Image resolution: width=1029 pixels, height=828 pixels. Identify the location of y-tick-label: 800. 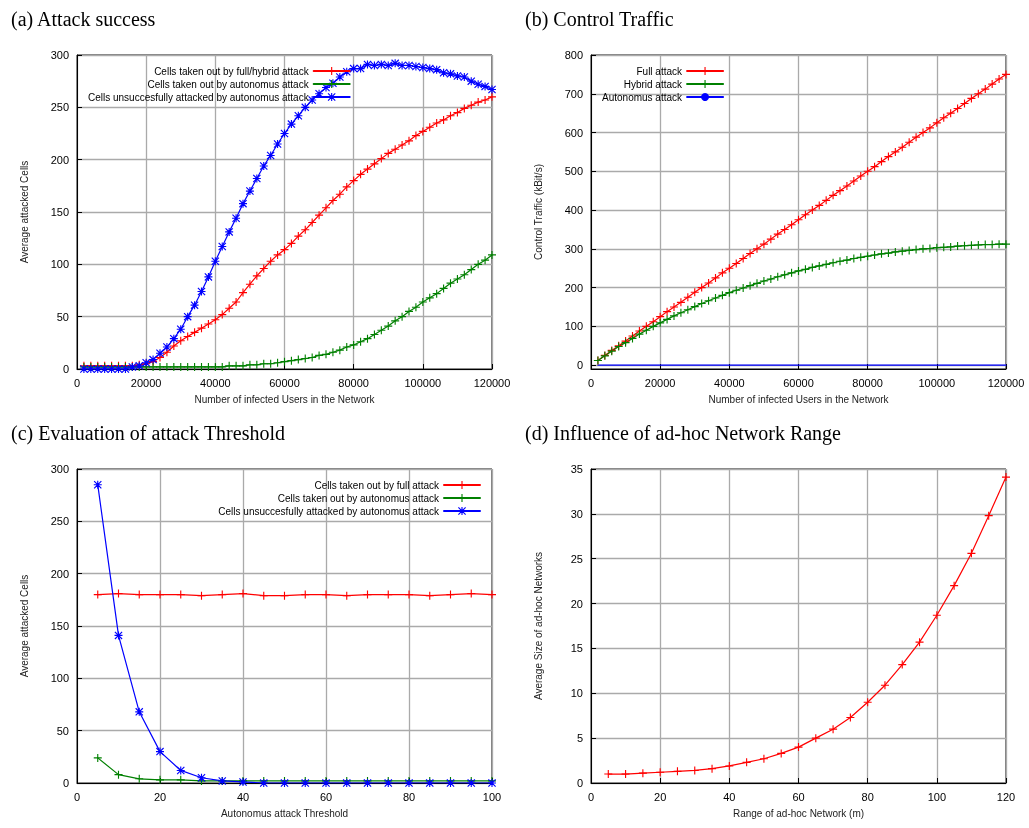
(573, 55).